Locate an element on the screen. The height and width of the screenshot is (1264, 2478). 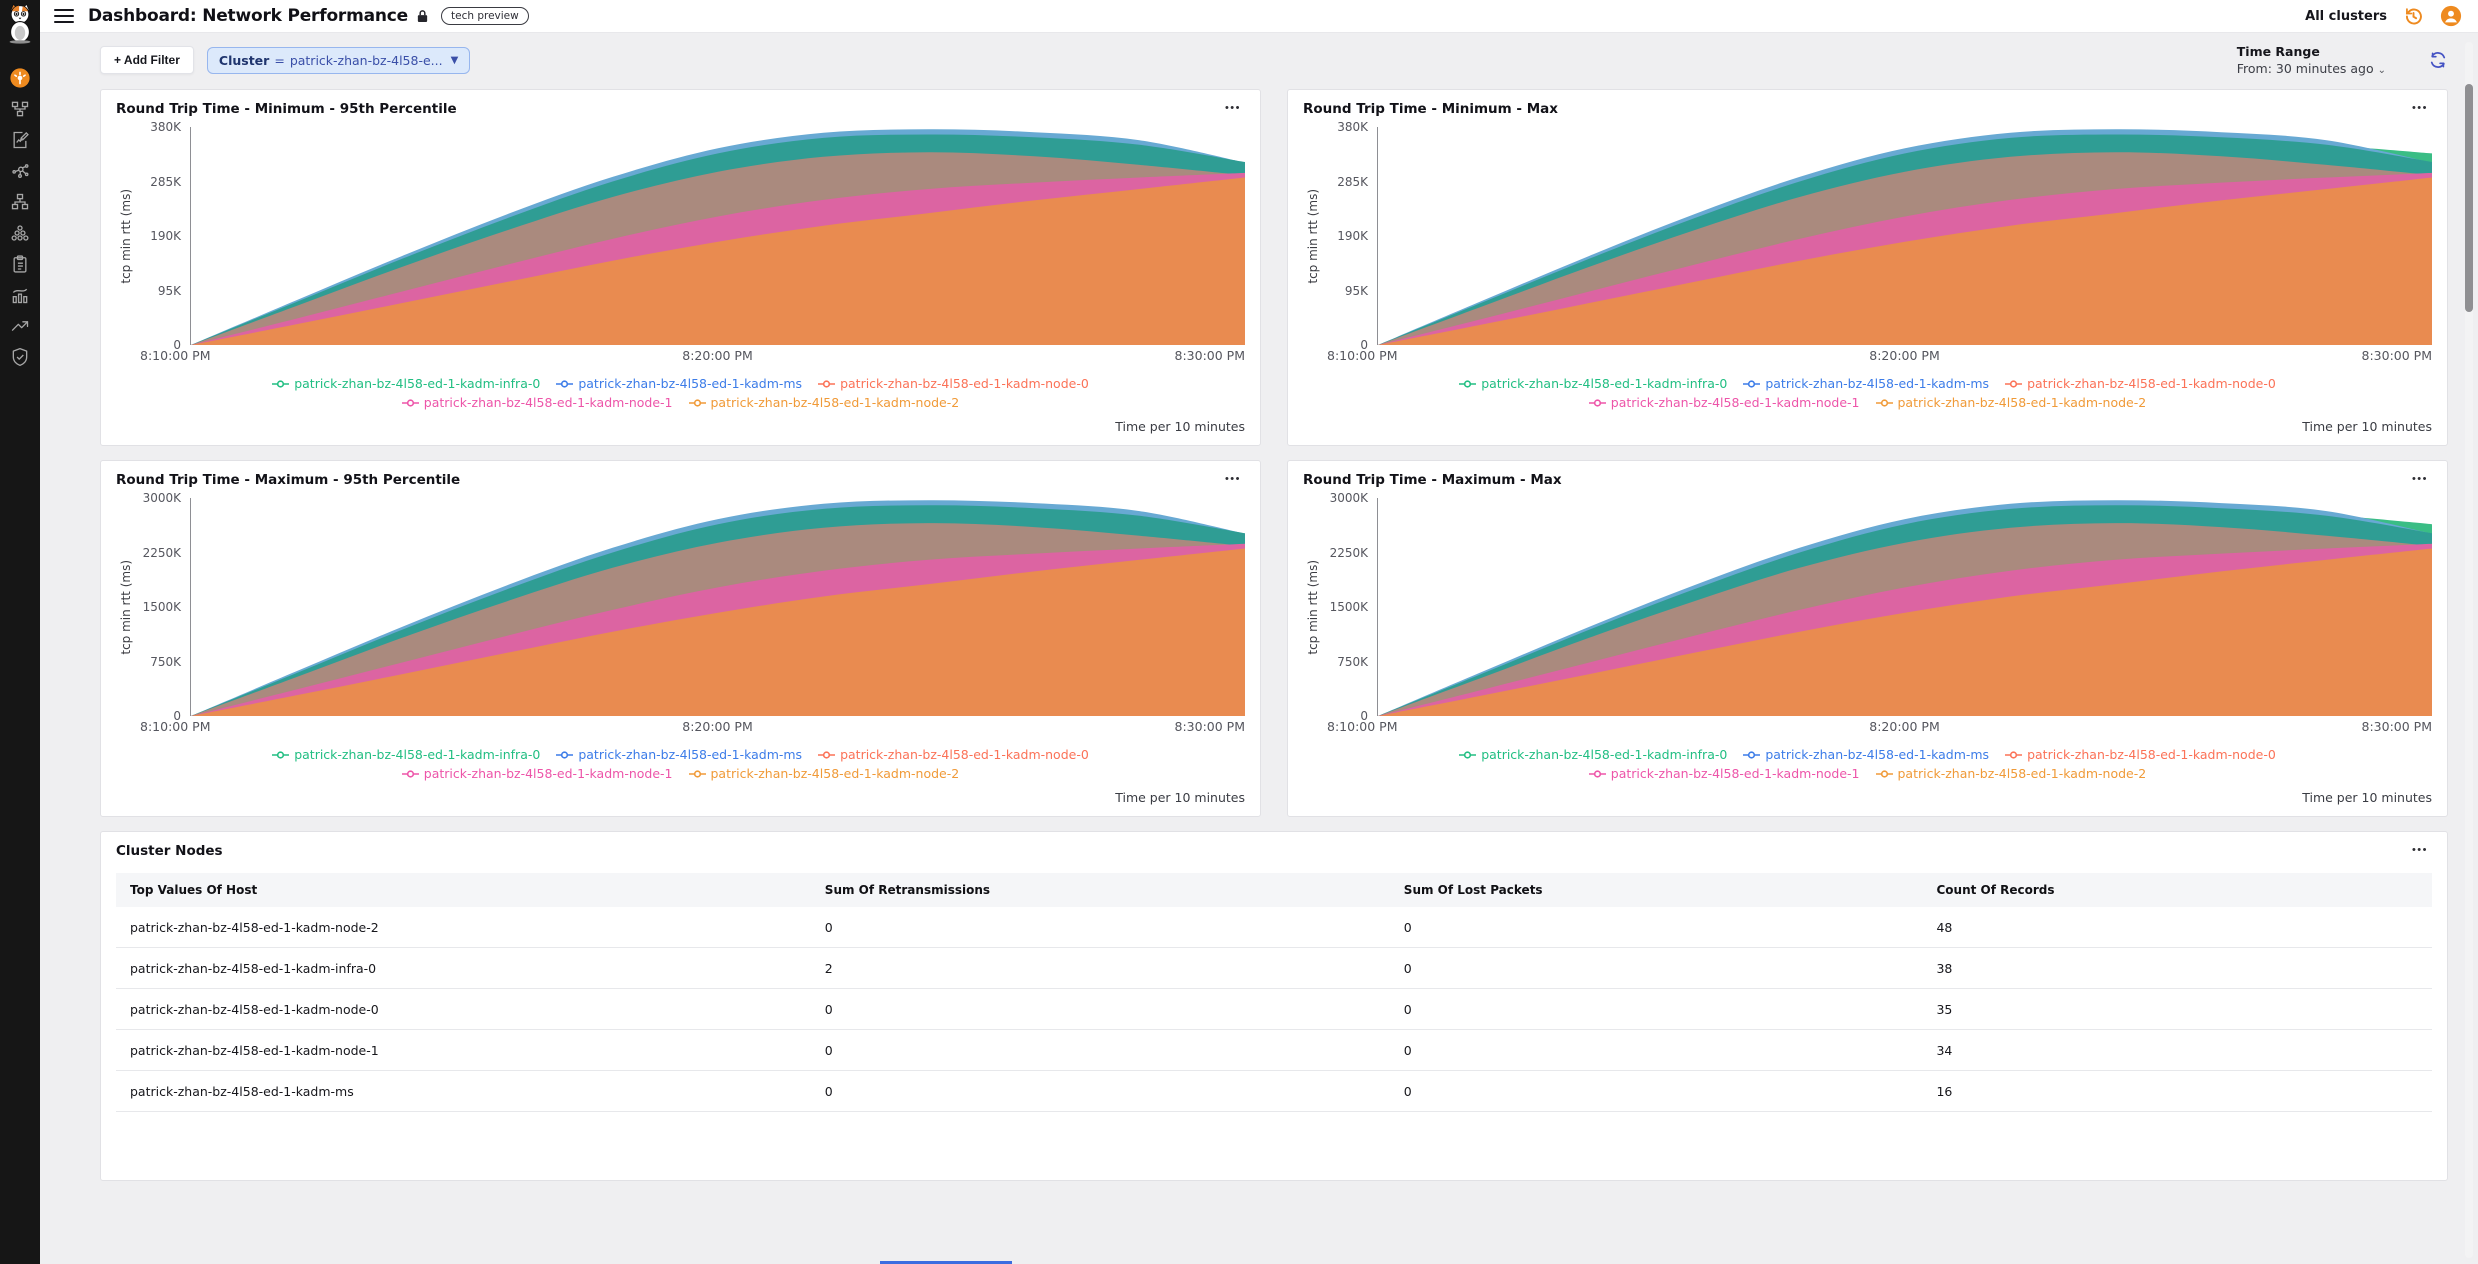
add-filter-button: + Add Filter is located at coordinates (147, 60).